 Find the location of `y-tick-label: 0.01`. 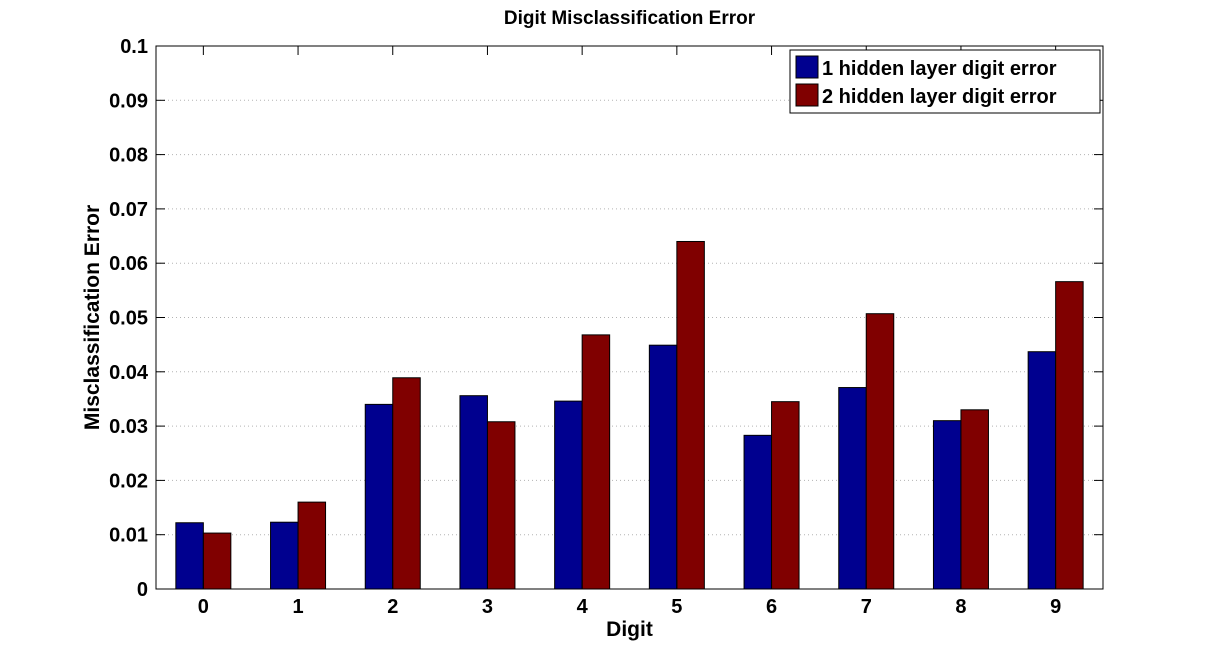

y-tick-label: 0.01 is located at coordinates (128, 536).